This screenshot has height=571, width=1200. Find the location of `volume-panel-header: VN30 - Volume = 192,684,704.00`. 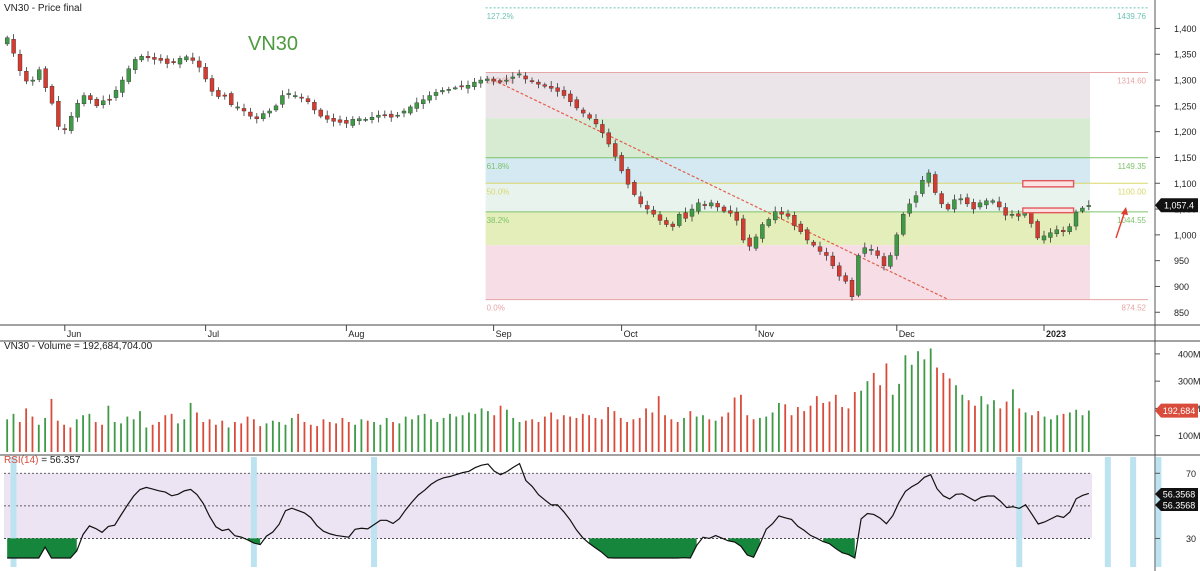

volume-panel-header: VN30 - Volume = 192,684,704.00 is located at coordinates (78, 346).